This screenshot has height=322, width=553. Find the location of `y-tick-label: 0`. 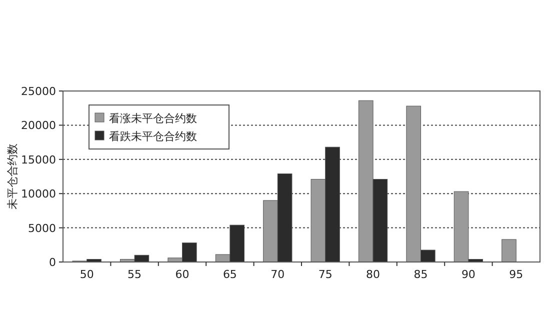

y-tick-label: 0 is located at coordinates (52, 262).